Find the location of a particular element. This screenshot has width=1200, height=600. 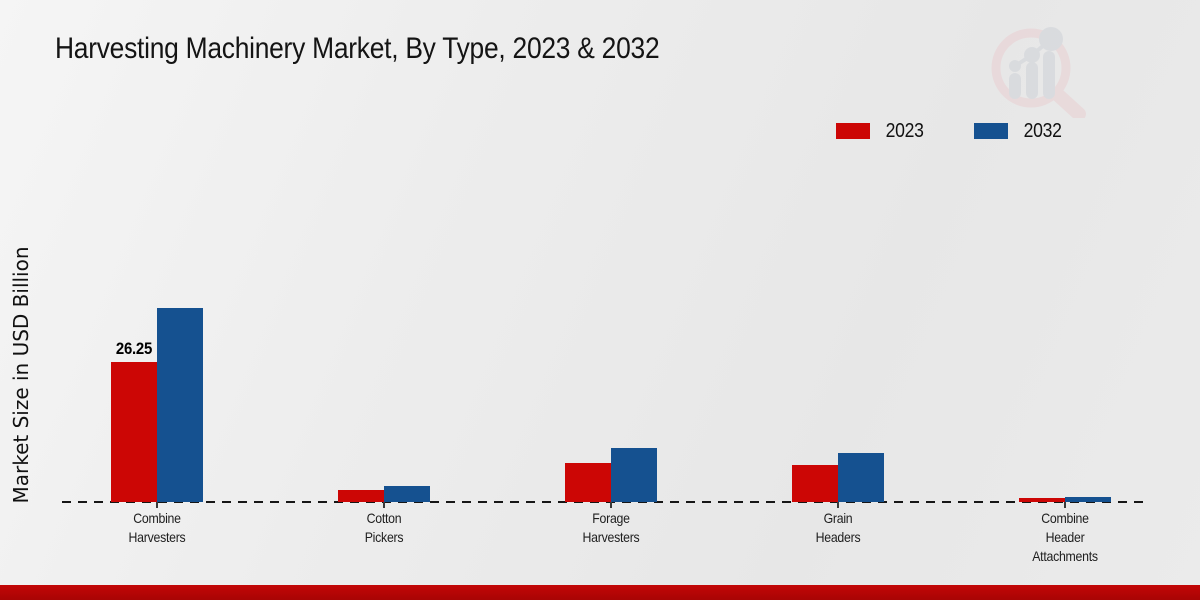

magnifier-growth-chart-logo is located at coordinates (1038, 72).